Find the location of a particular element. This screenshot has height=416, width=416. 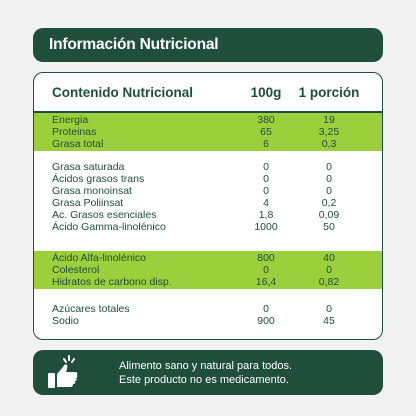

table-row: Ácido Gamma-linolénico 1000 50 is located at coordinates (208, 227).